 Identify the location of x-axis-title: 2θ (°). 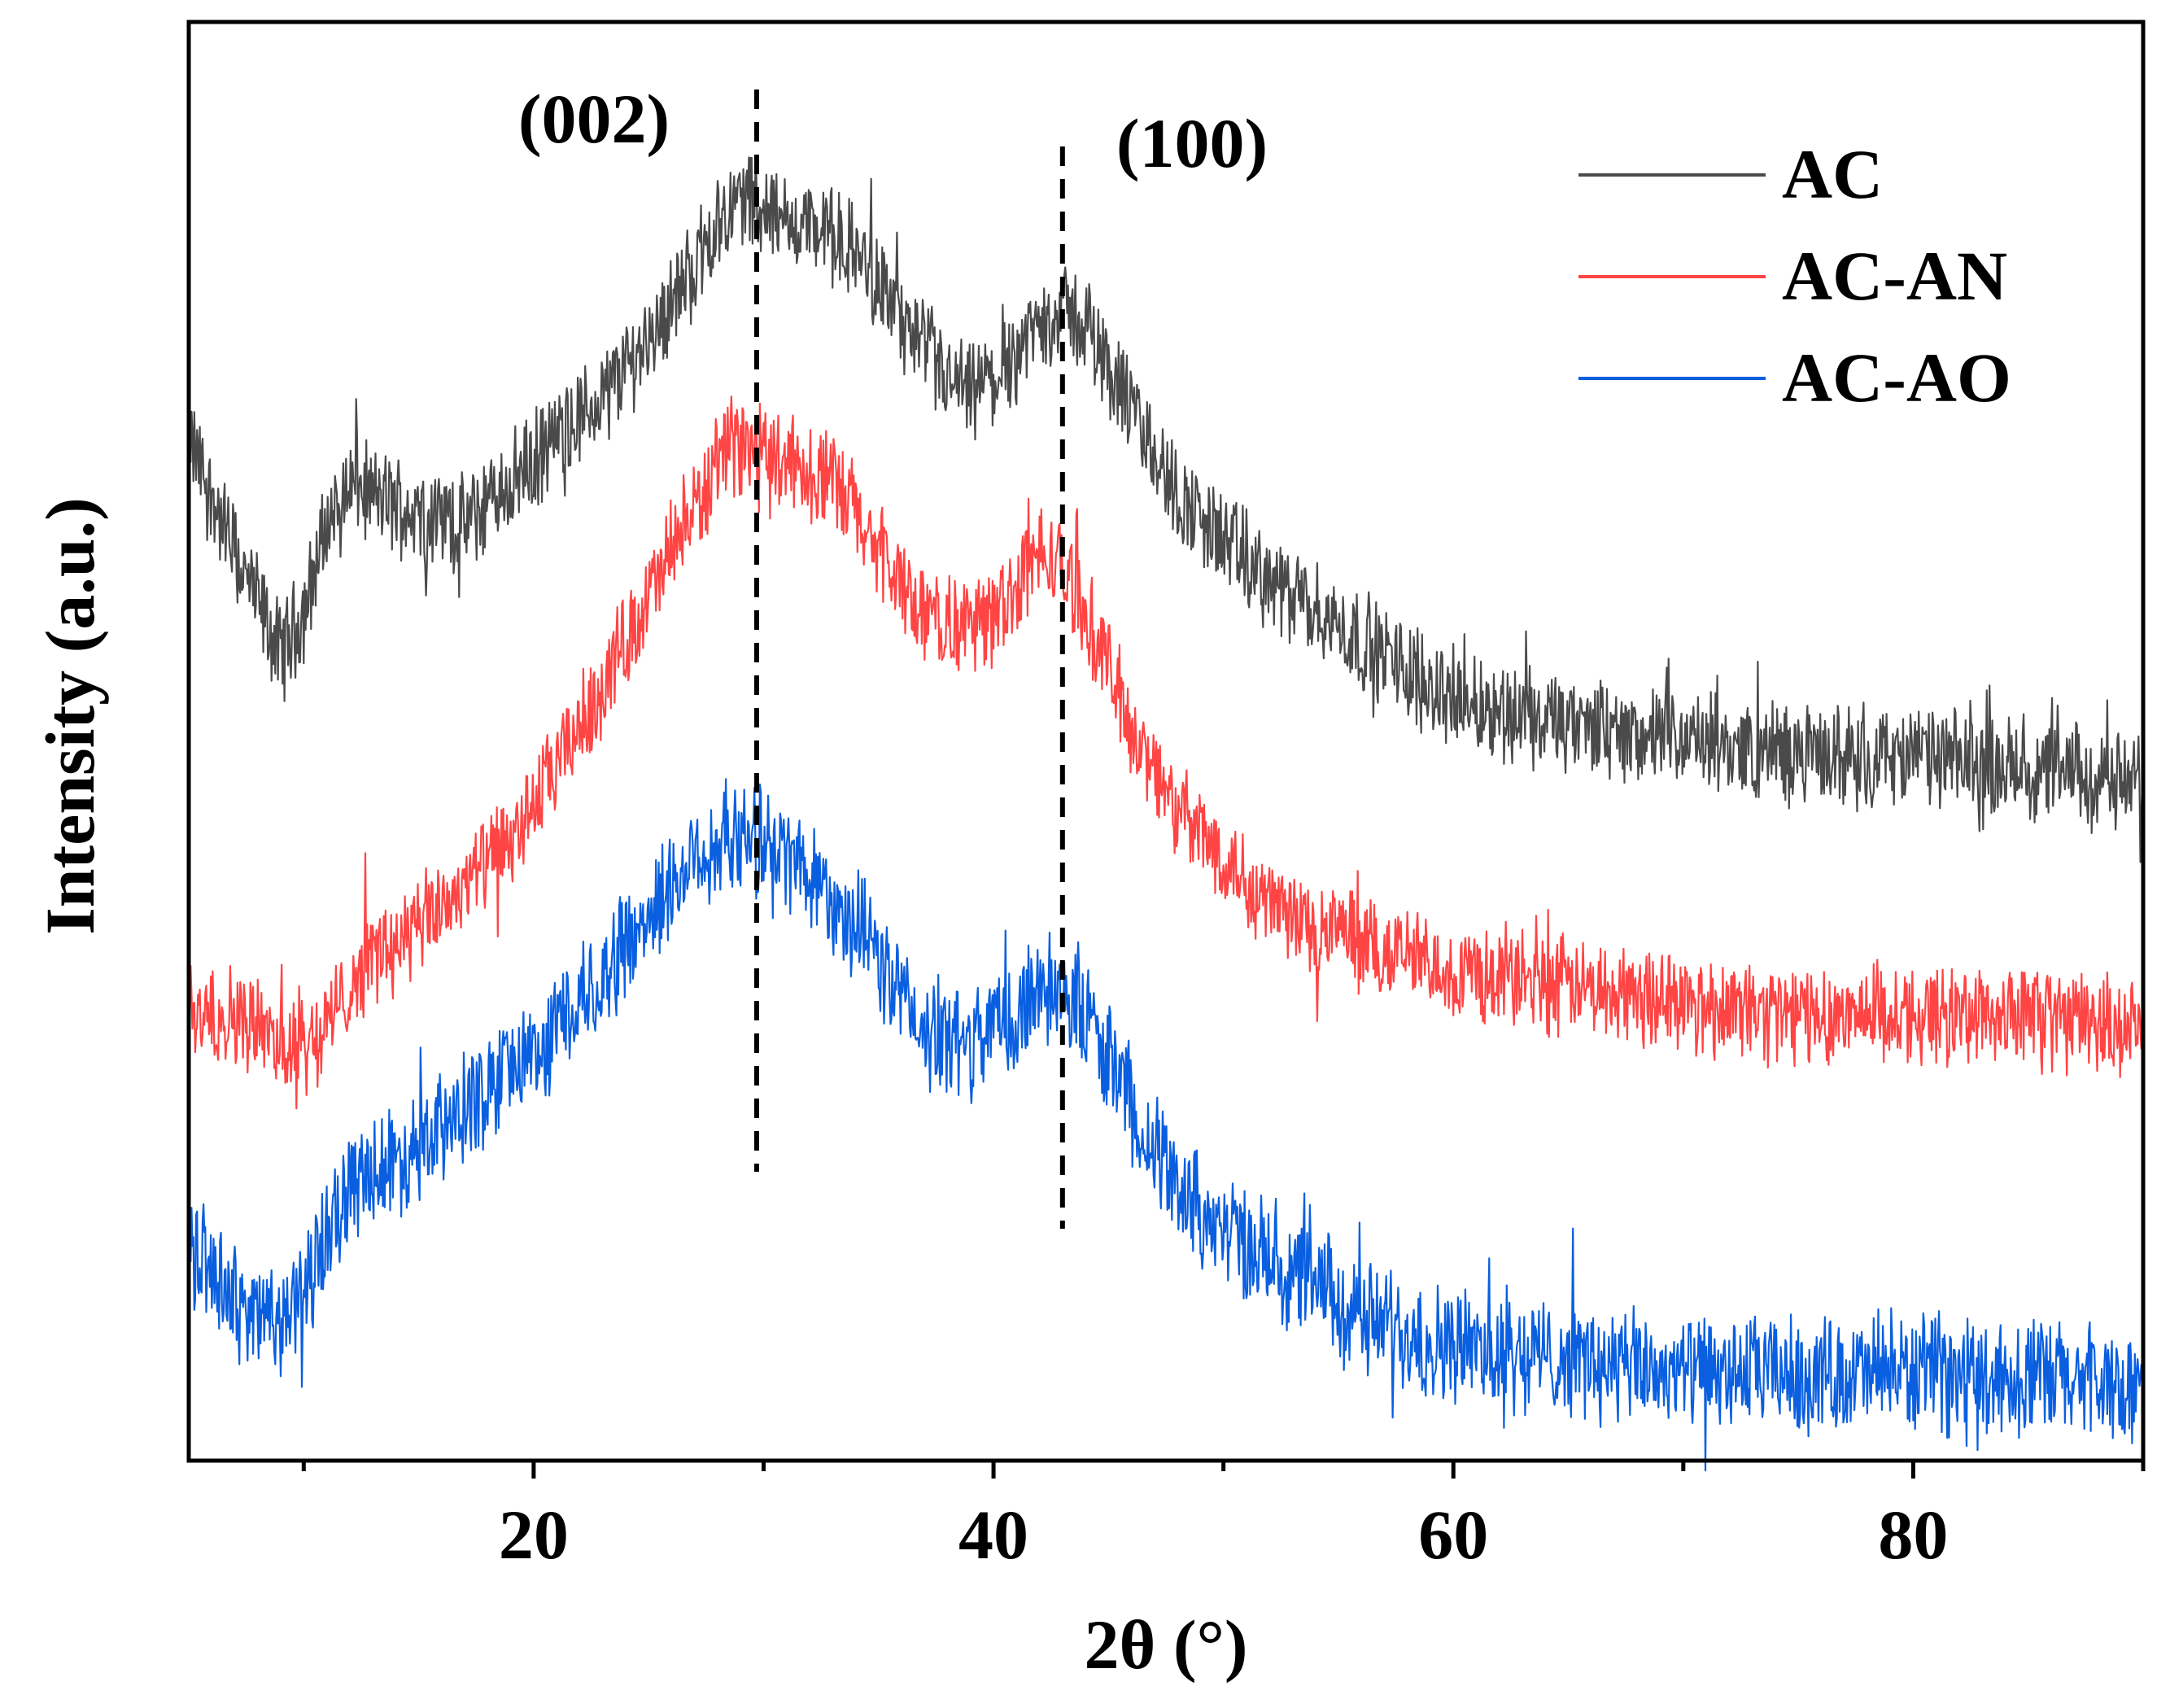
(1165, 1645).